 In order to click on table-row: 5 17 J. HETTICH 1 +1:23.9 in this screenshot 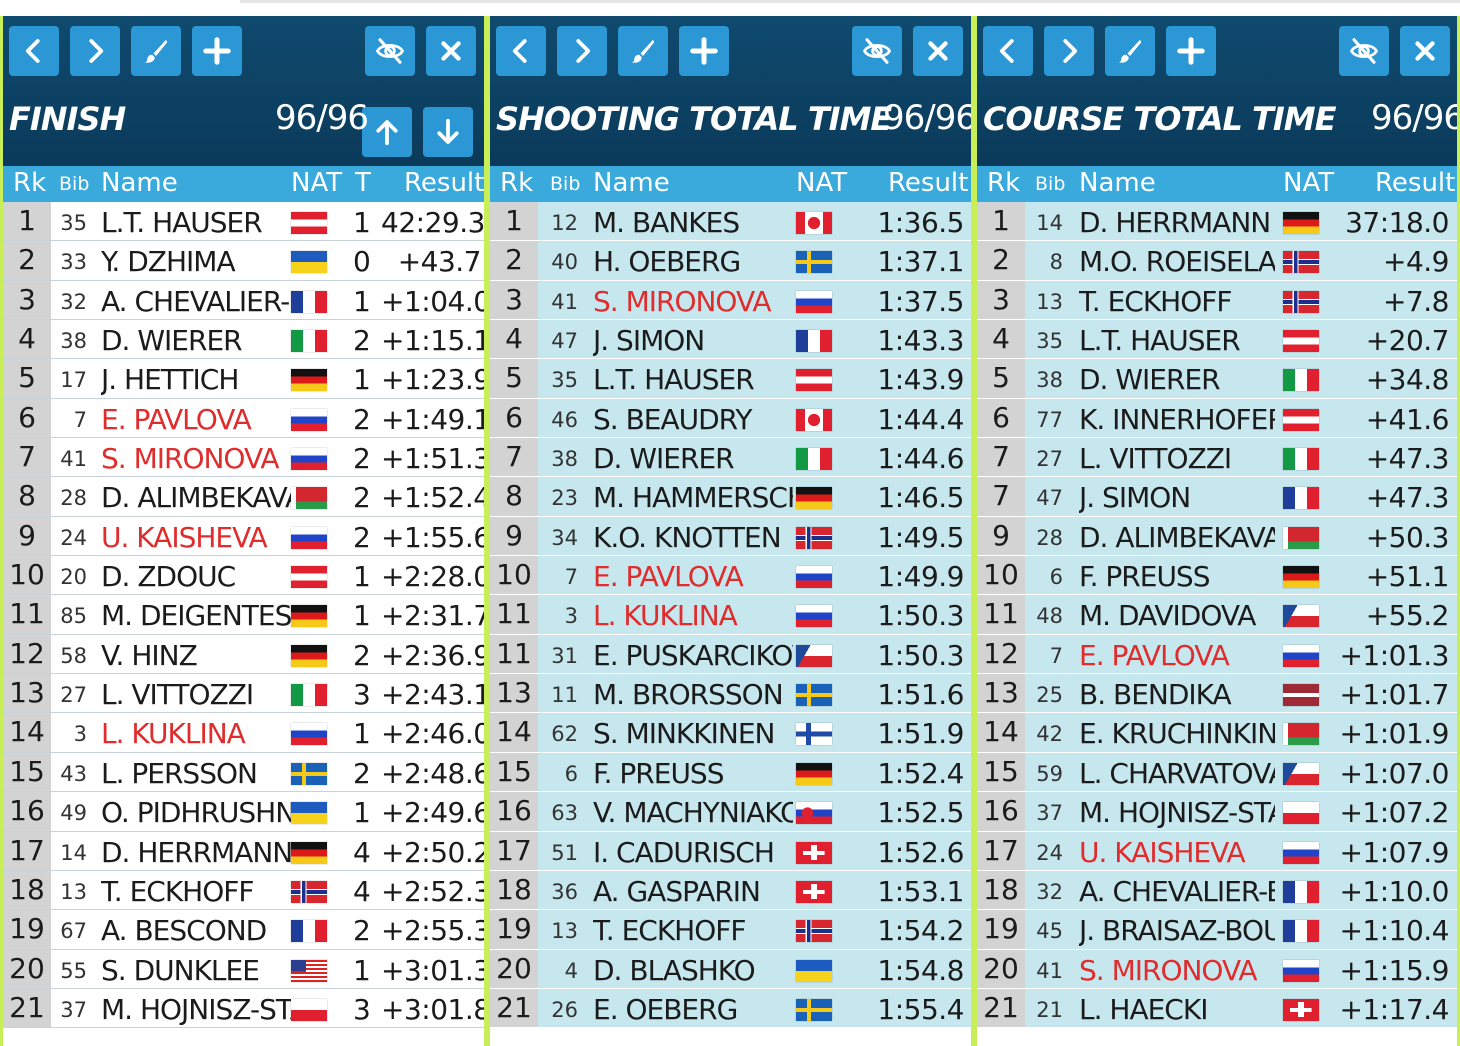, I will do `click(243, 379)`.